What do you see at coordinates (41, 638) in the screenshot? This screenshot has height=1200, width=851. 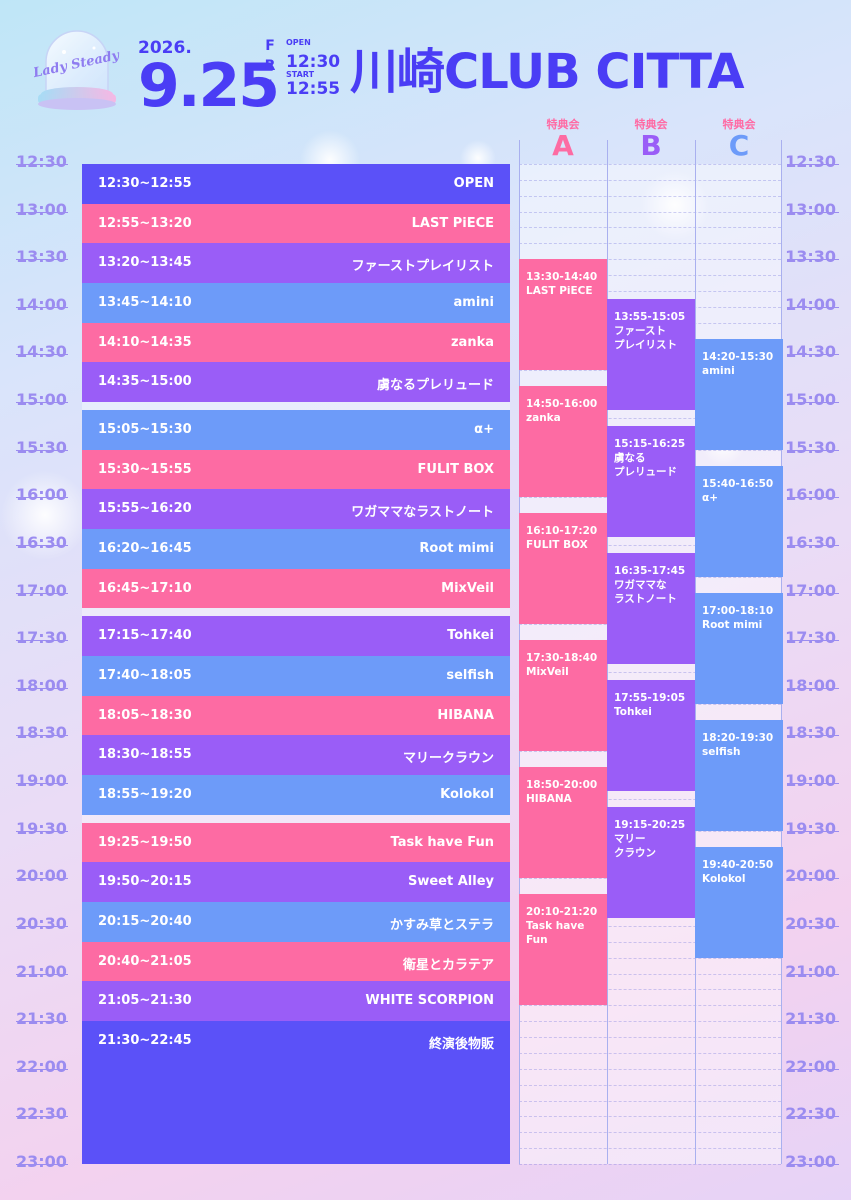 I see `time-label: 17:30` at bounding box center [41, 638].